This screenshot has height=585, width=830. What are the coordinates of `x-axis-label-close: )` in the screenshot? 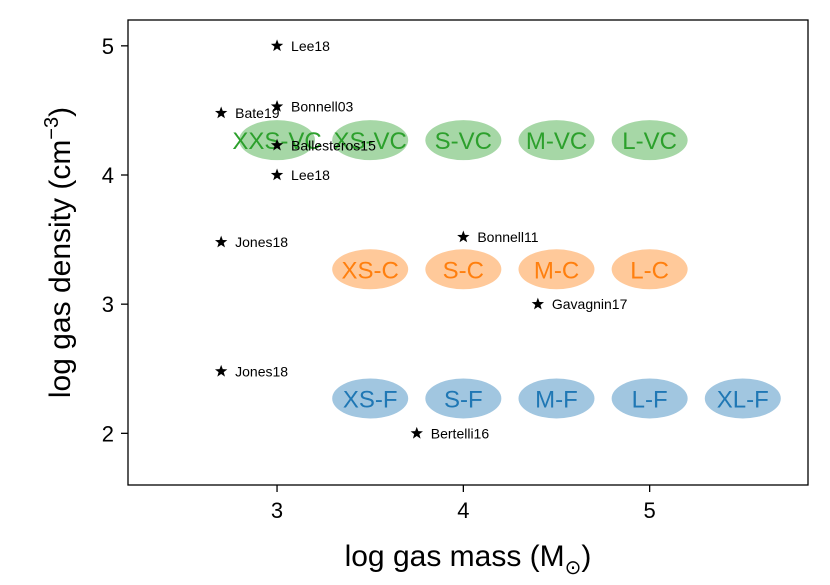 It's located at (586, 556).